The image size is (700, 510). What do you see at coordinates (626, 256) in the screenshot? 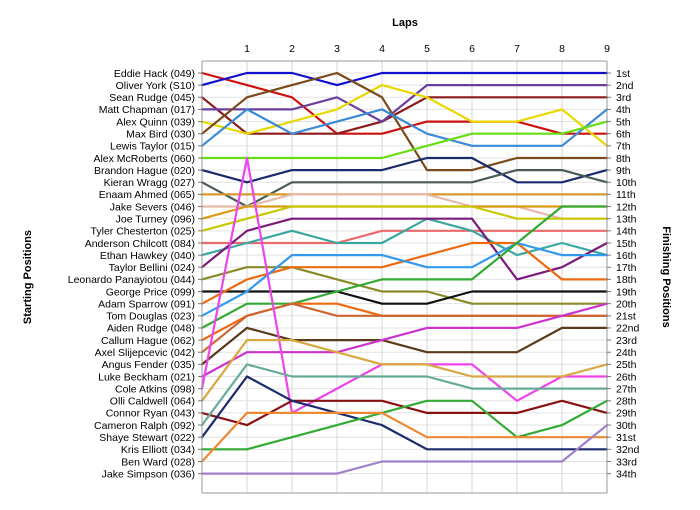
I see `finish-position-label: 16th` at bounding box center [626, 256].